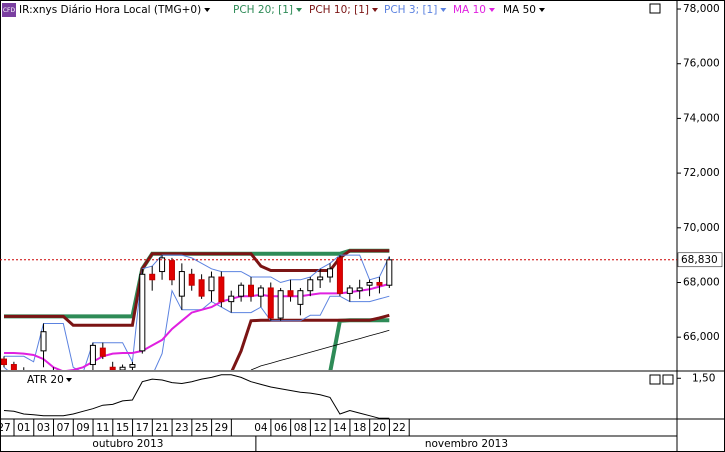 Image resolution: width=725 pixels, height=452 pixels. What do you see at coordinates (339, 10) in the screenshot?
I see `legend-entry: PCH 10; [1]` at bounding box center [339, 10].